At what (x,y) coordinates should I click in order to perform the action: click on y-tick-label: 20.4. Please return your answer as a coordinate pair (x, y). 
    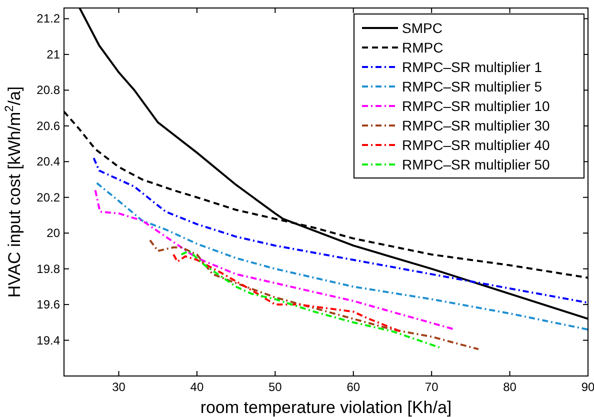
    Looking at the image, I should click on (48, 161).